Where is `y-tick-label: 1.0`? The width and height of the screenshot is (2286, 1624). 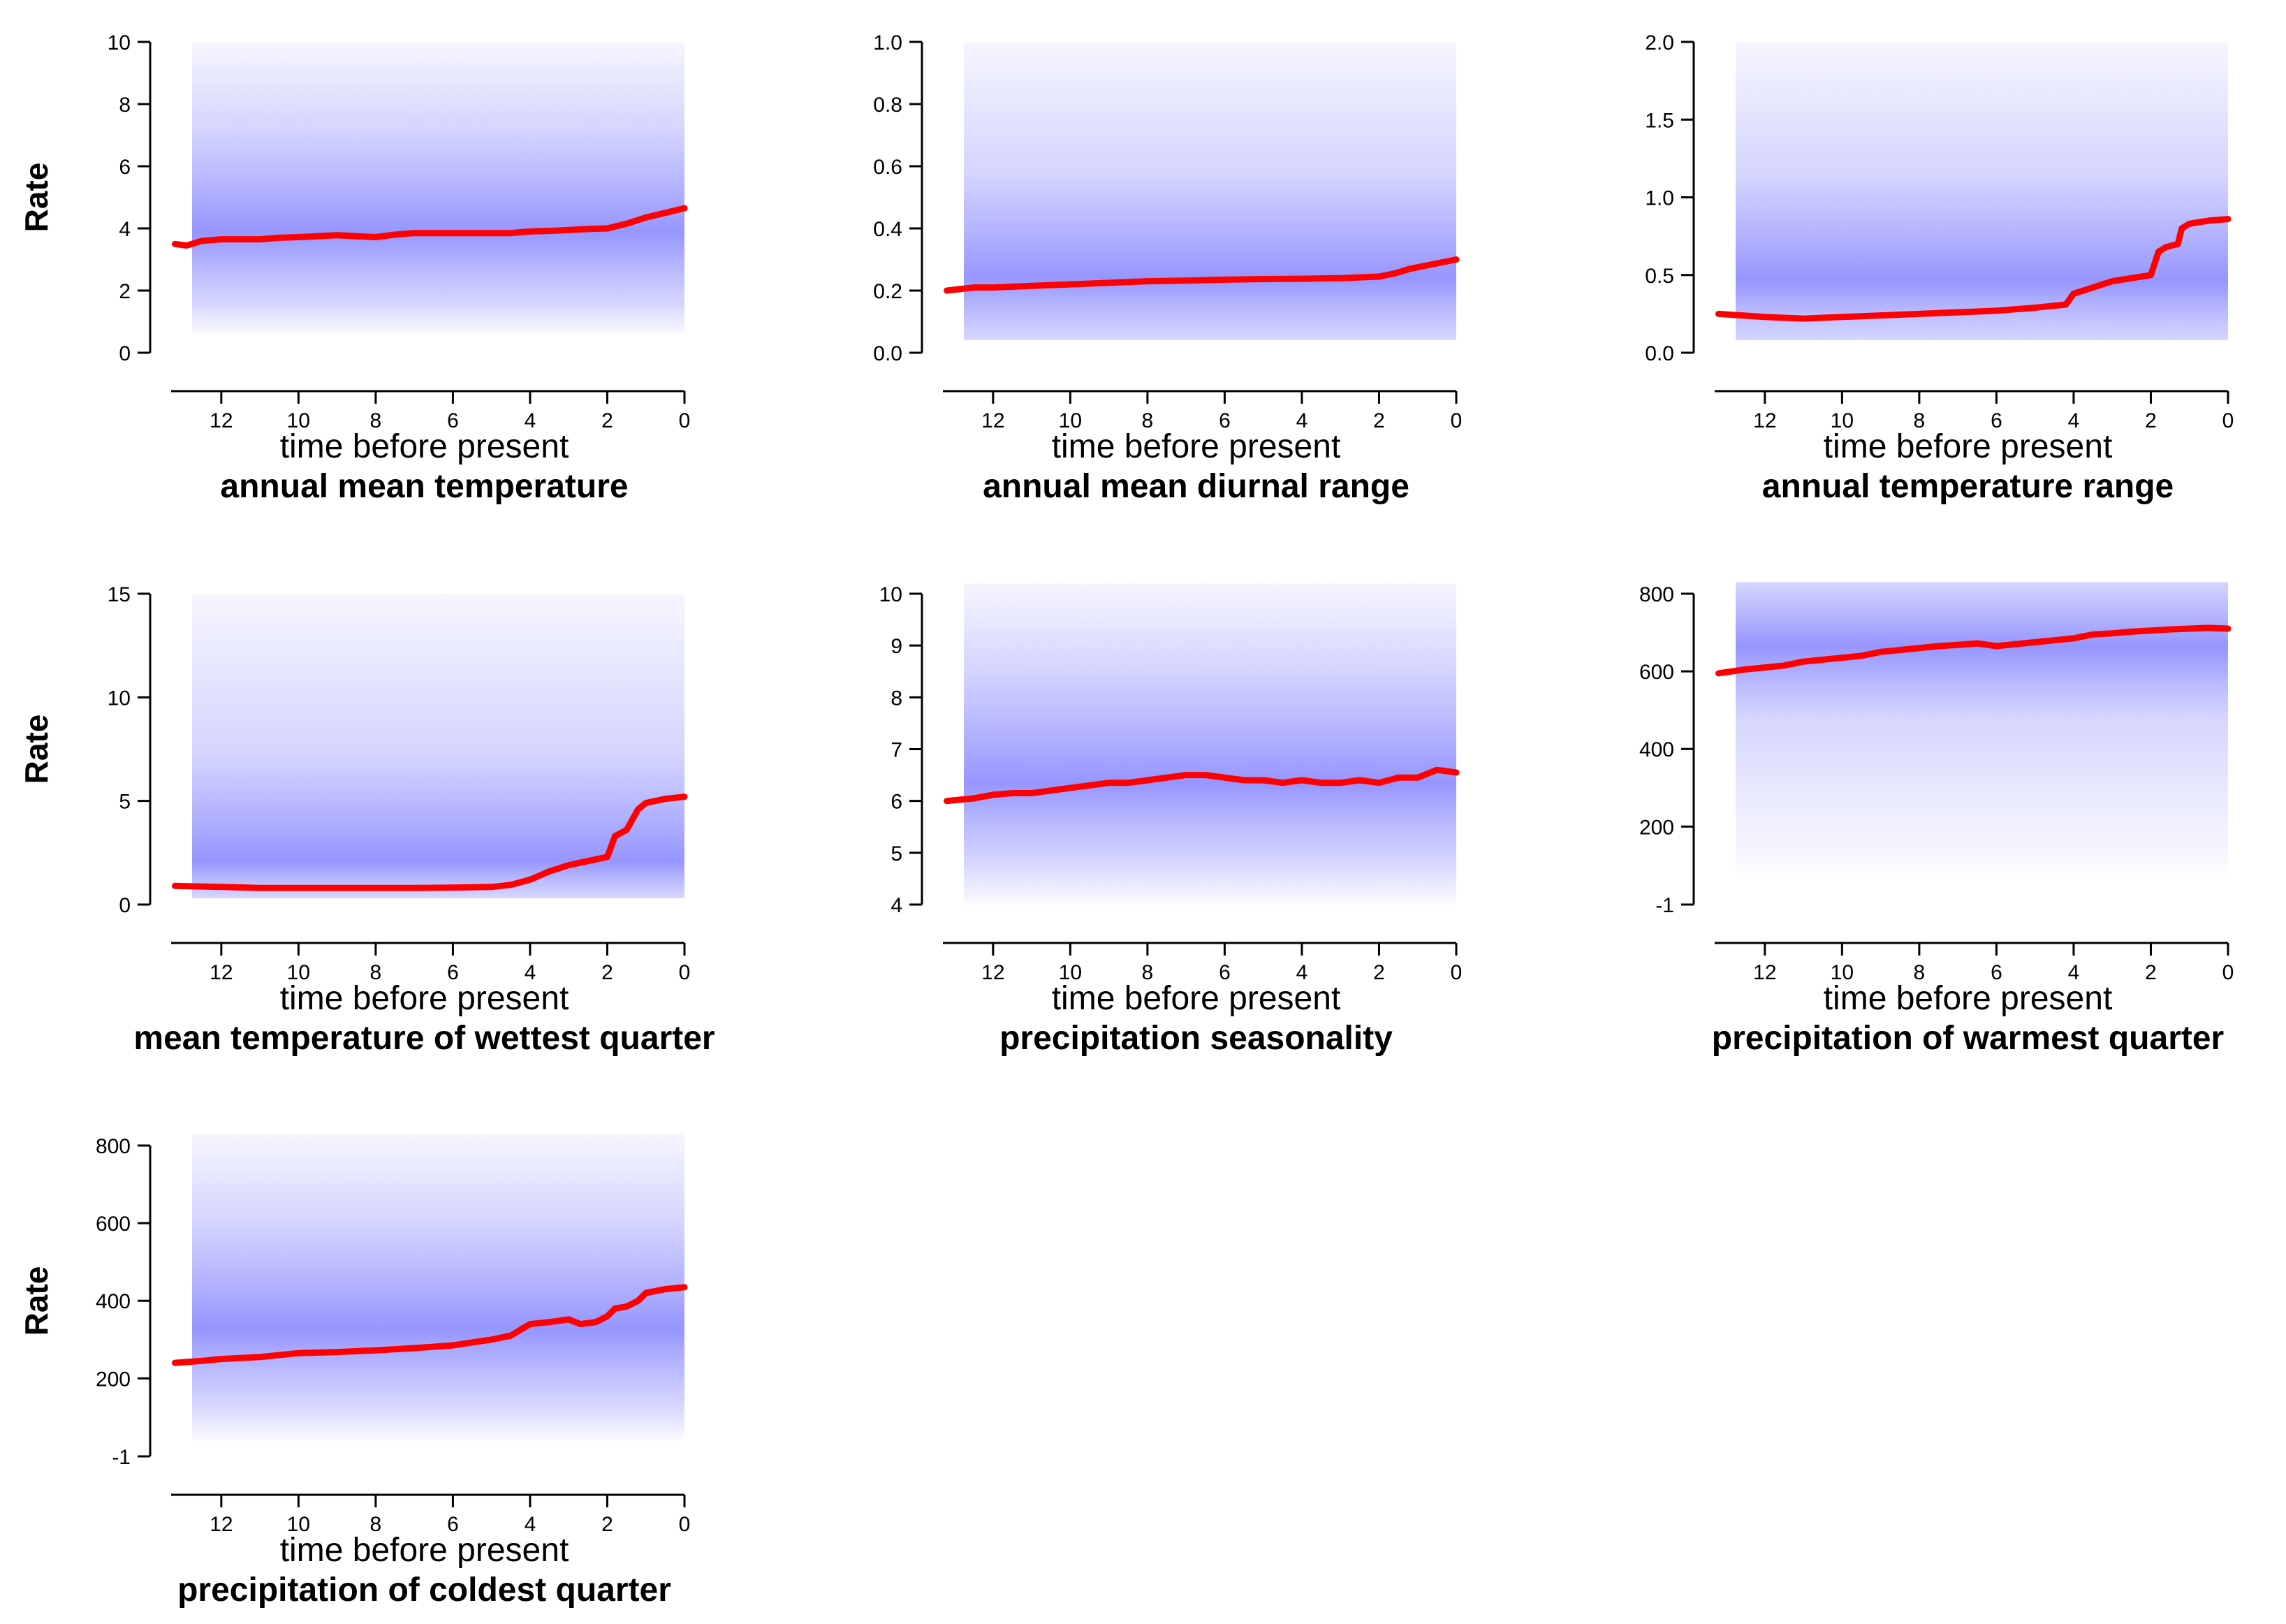
y-tick-label: 1.0 is located at coordinates (1659, 198).